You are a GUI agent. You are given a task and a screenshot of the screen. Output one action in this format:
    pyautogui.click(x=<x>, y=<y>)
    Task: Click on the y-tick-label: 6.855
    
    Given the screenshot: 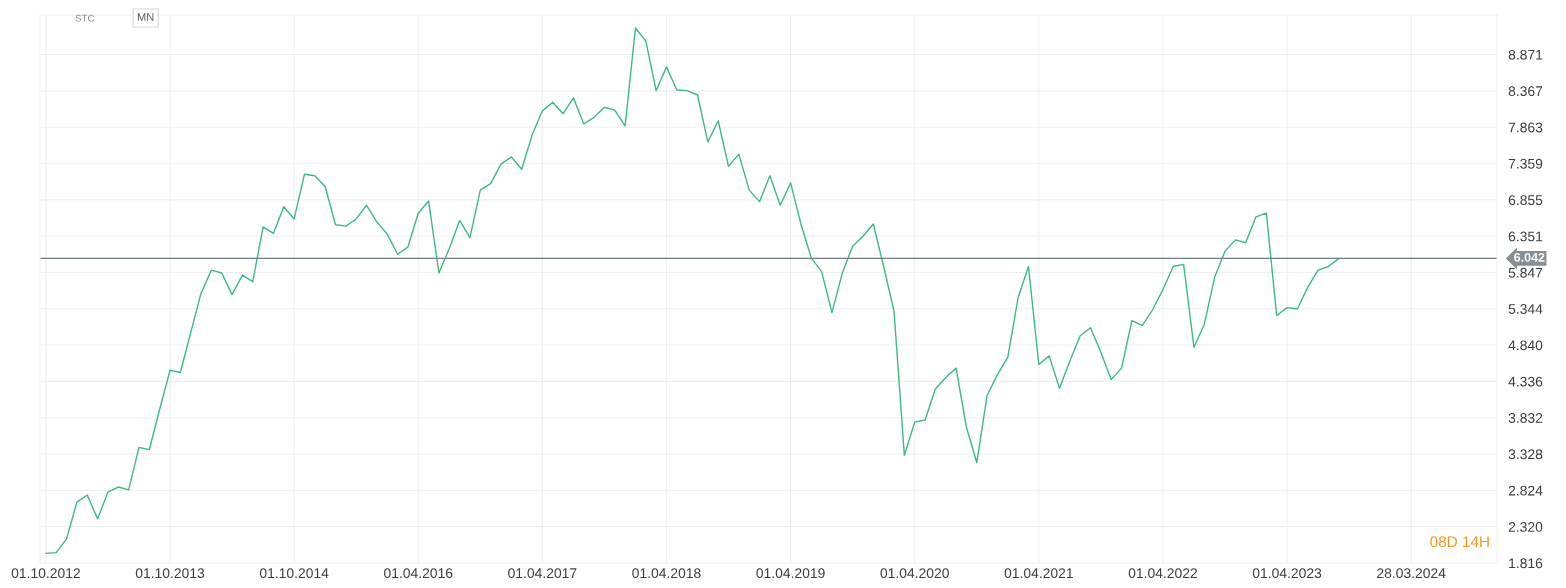 What is the action you would take?
    pyautogui.click(x=1525, y=200)
    